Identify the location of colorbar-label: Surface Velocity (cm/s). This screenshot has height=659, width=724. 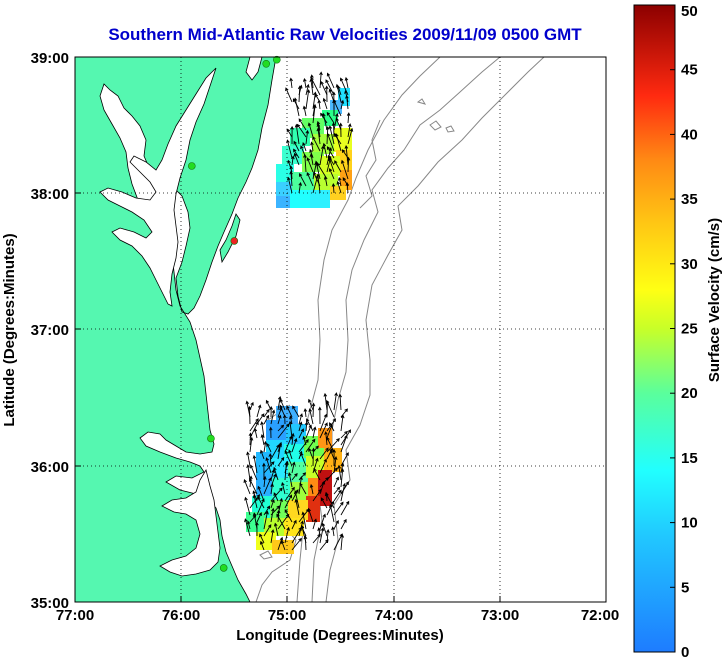
(714, 300).